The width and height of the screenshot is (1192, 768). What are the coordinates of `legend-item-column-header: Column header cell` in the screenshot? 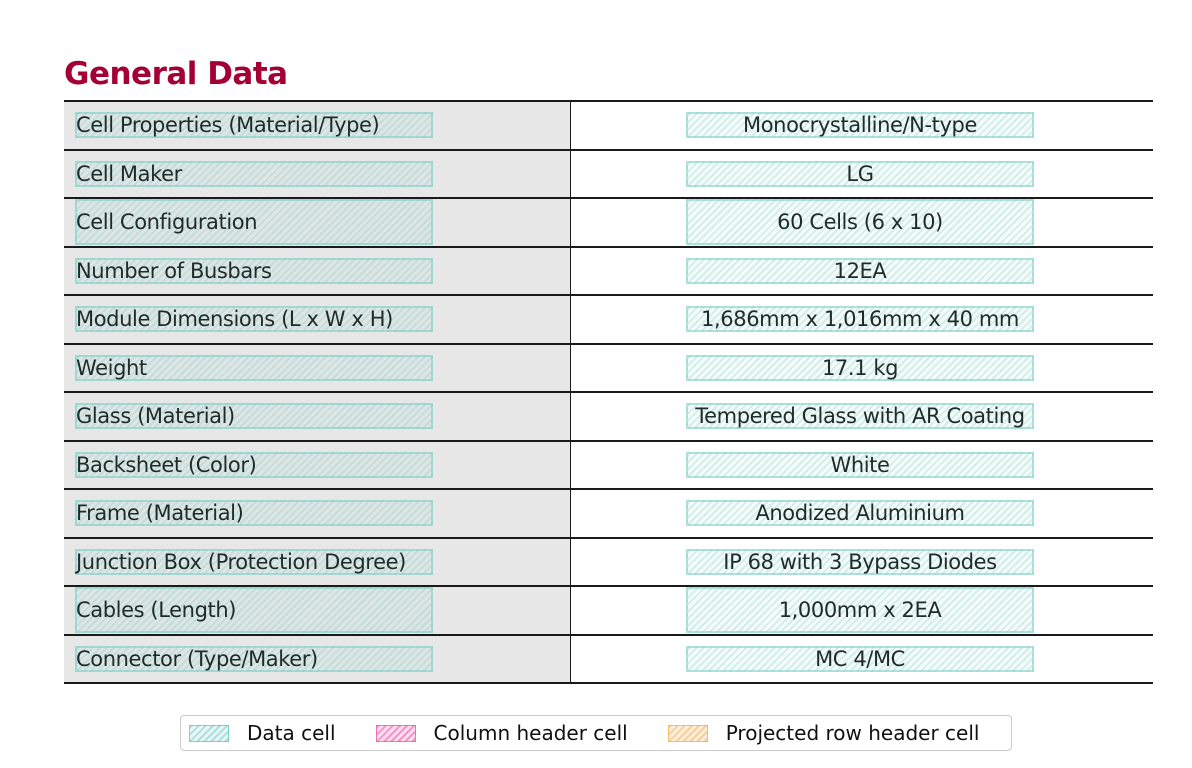 It's located at (501, 733).